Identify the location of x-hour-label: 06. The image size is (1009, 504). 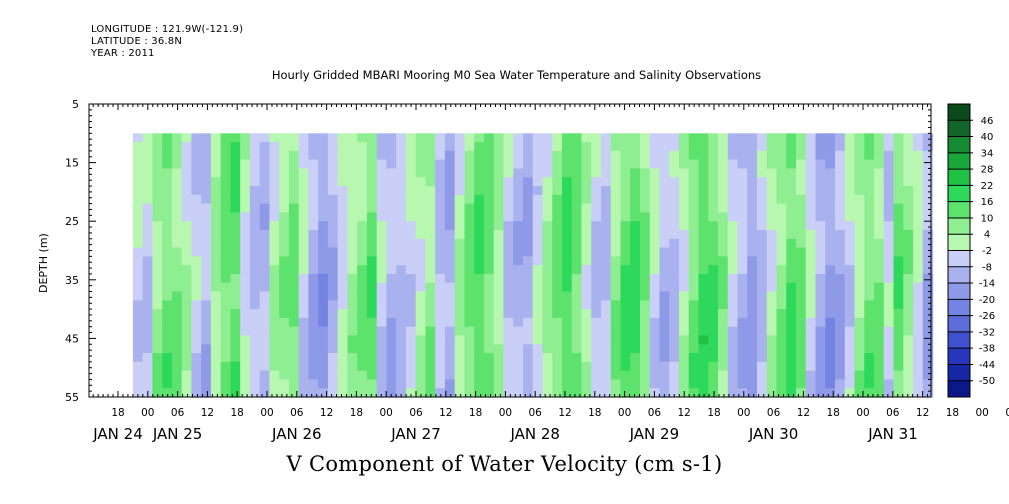
(1007, 413).